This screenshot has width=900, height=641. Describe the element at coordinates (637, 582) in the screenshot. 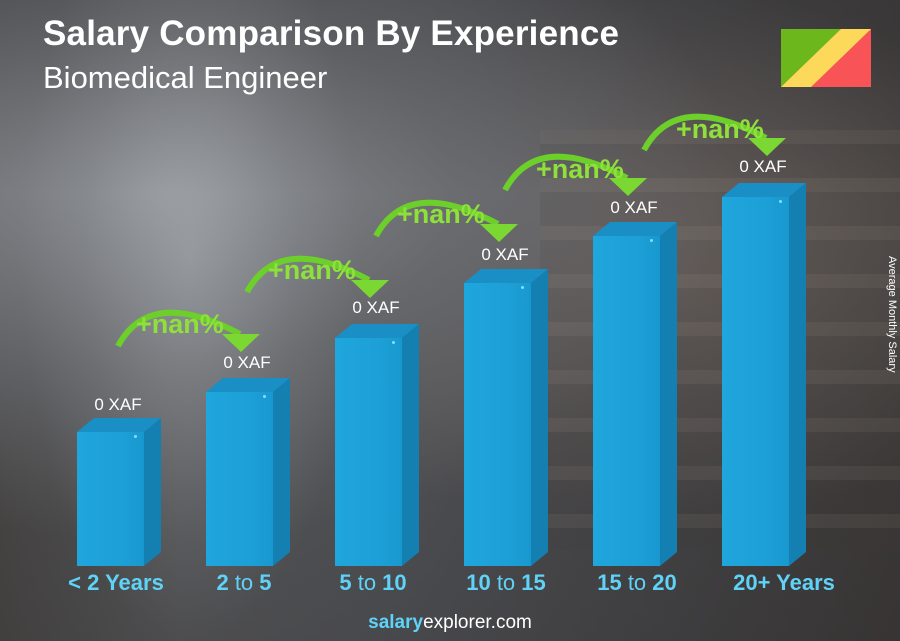

I see `x-label-15to20: 15 to 20` at that location.